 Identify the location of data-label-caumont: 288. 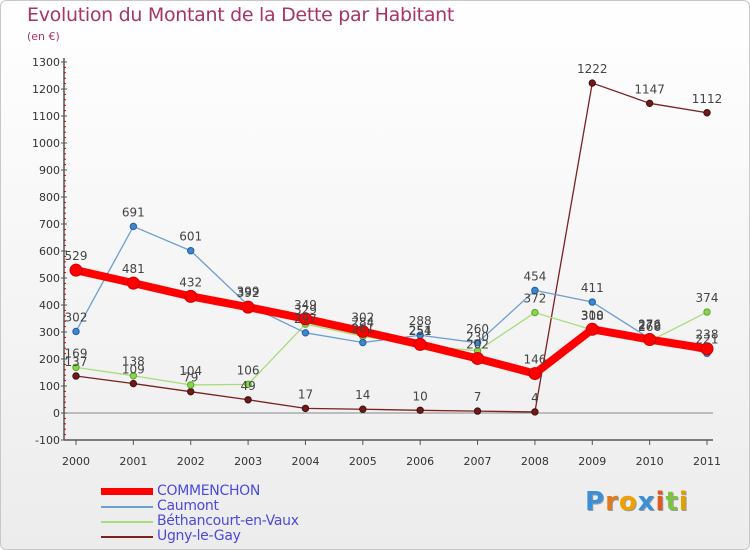
(420, 321).